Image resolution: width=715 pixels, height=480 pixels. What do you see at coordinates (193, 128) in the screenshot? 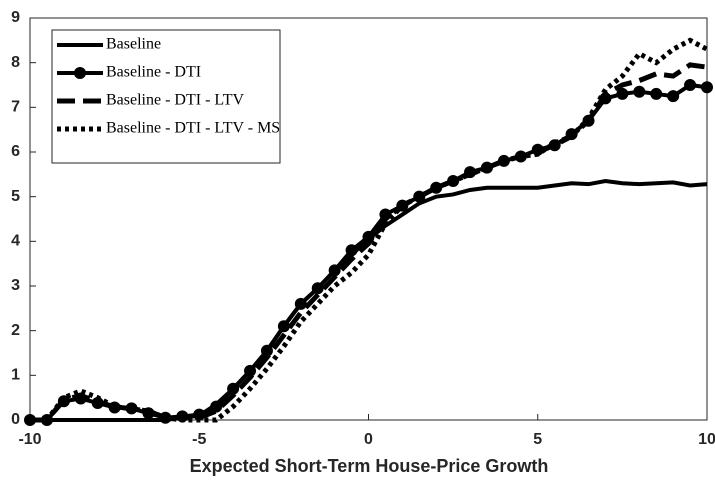
I see `legend-label: Baseline - DTI - LTV - MS` at bounding box center [193, 128].